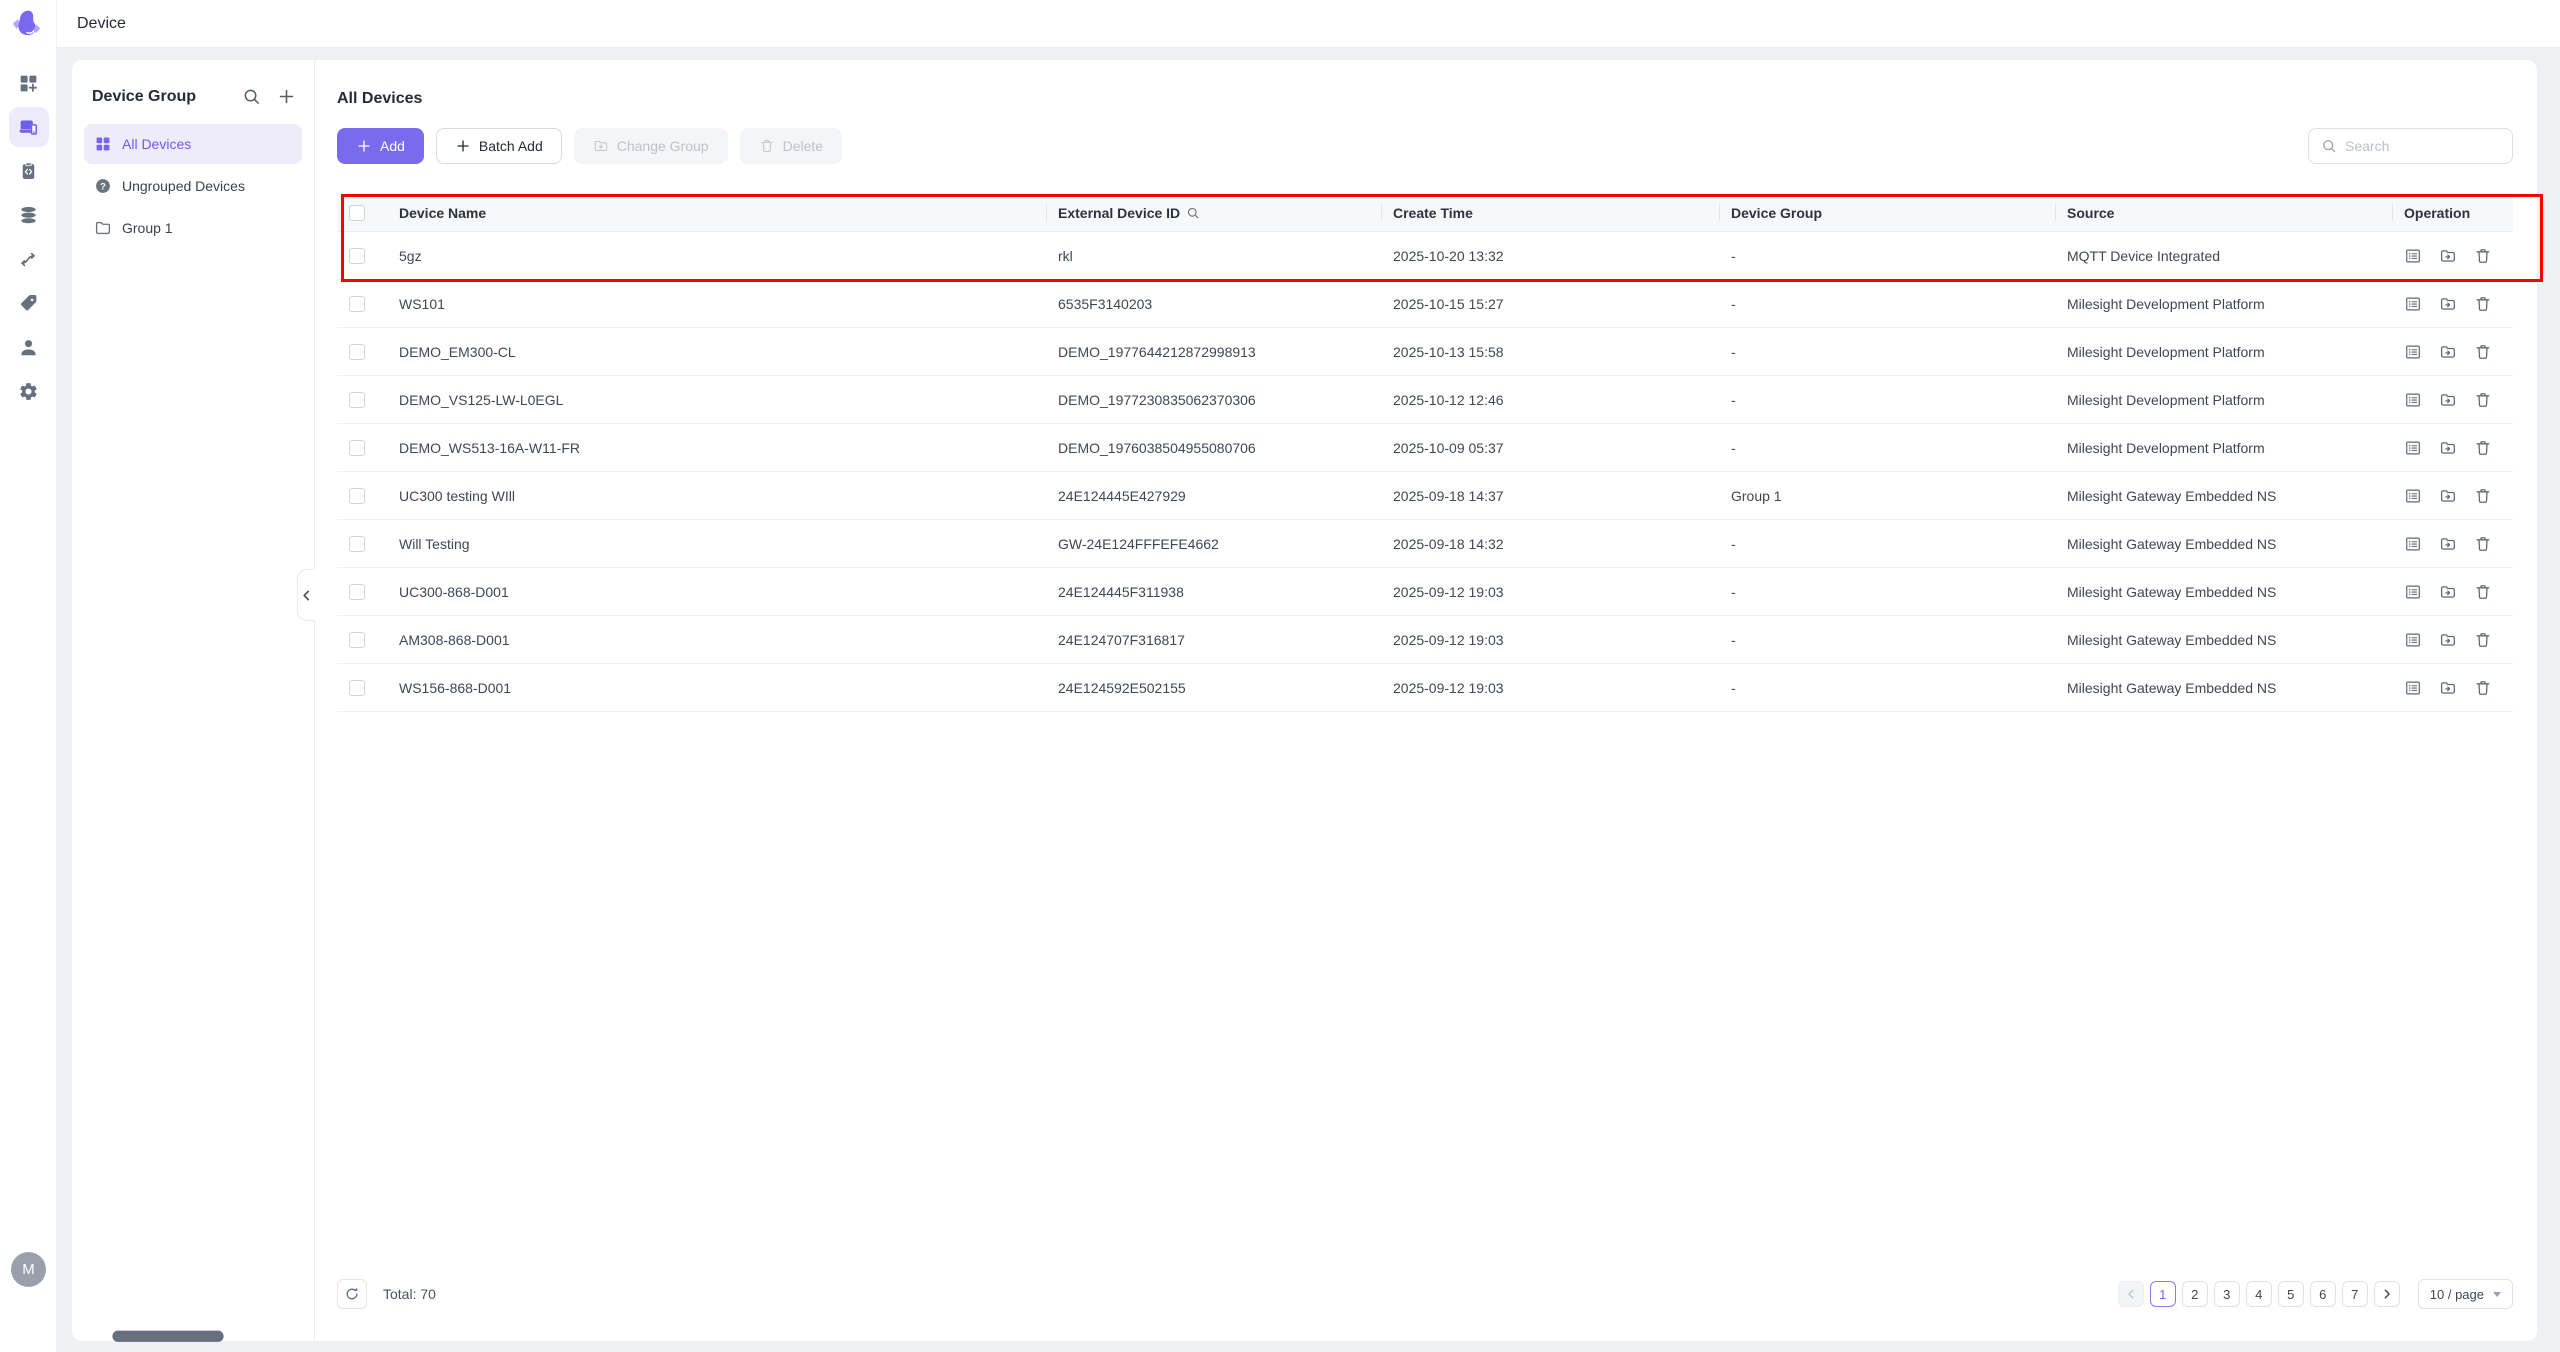 This screenshot has width=2560, height=1352. Describe the element at coordinates (2162, 1294) in the screenshot. I see `pagination-page-1: 1` at that location.